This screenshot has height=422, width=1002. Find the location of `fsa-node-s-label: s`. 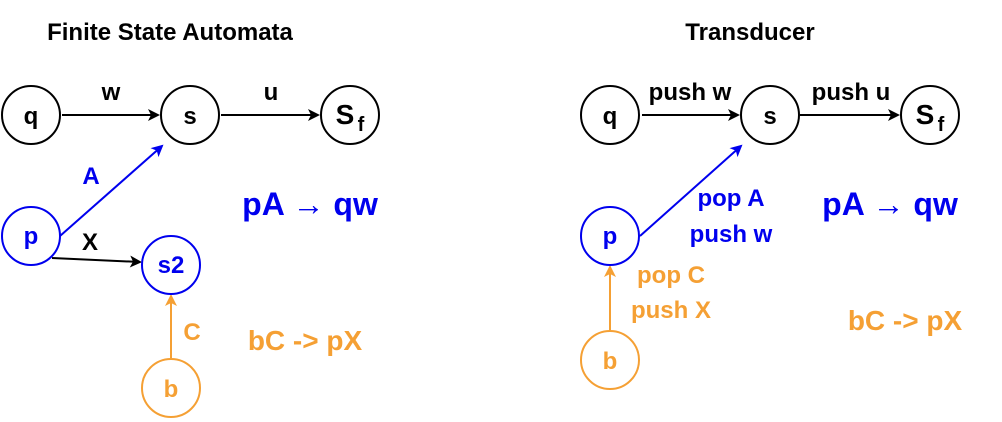

fsa-node-s-label: s is located at coordinates (189, 116).